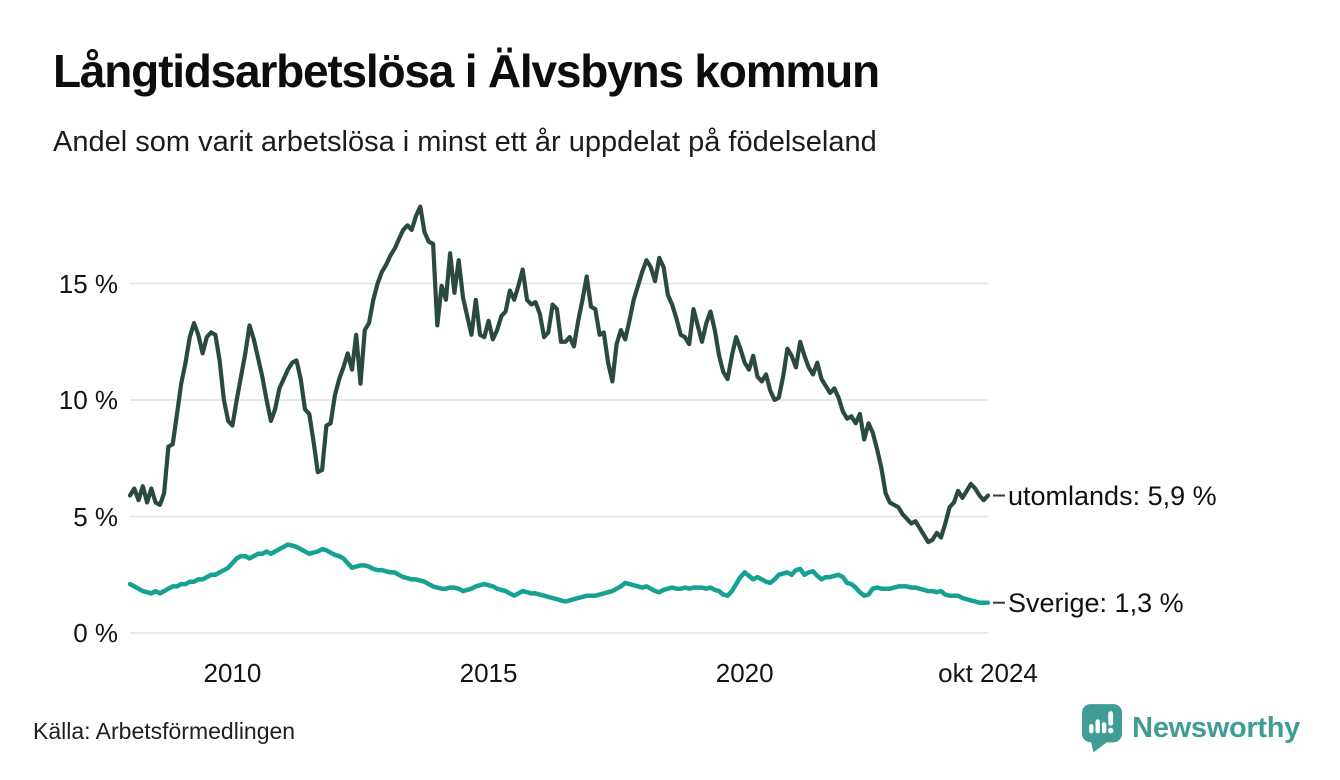  I want to click on x-tick-label-2015: 2015, so click(488, 673).